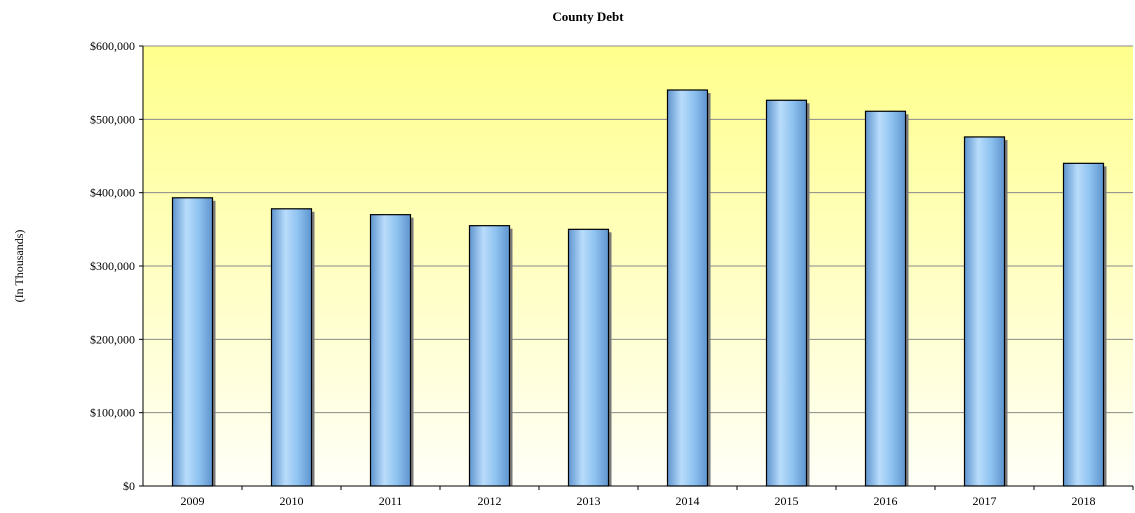 This screenshot has width=1135, height=513. What do you see at coordinates (192, 342) in the screenshot?
I see `bar-2009` at bounding box center [192, 342].